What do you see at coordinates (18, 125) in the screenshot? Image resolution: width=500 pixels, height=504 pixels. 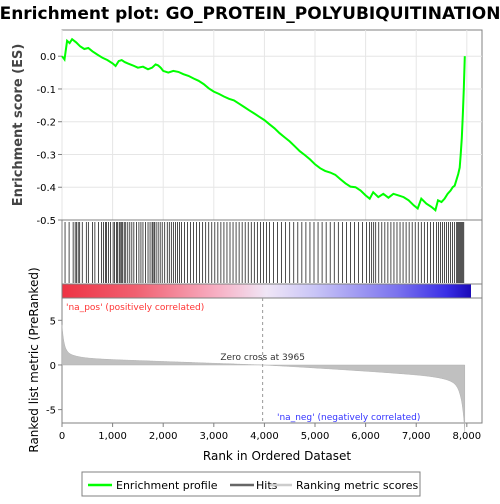 I see `es-y-axis-label: Enrichment score (ES)` at bounding box center [18, 125].